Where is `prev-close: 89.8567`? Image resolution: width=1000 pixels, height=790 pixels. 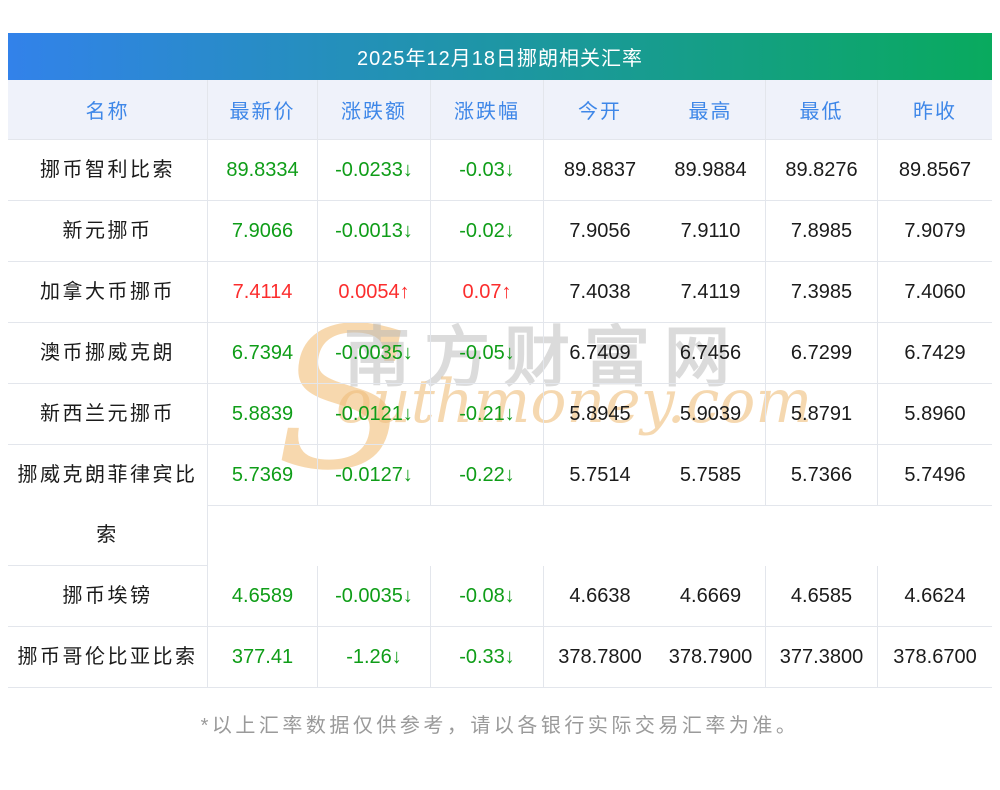
prev-close: 89.8567 is located at coordinates (935, 170).